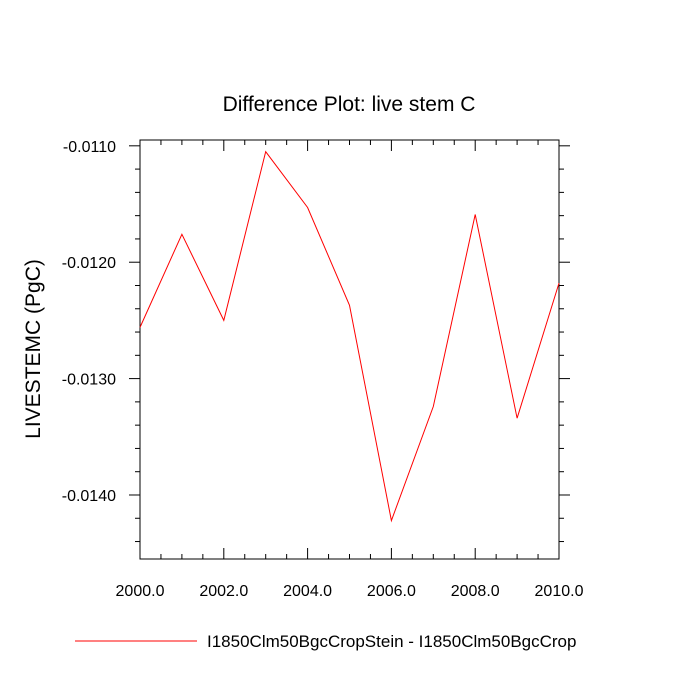  Describe the element at coordinates (391, 591) in the screenshot. I see `x-tick-label: 2006.0` at that location.